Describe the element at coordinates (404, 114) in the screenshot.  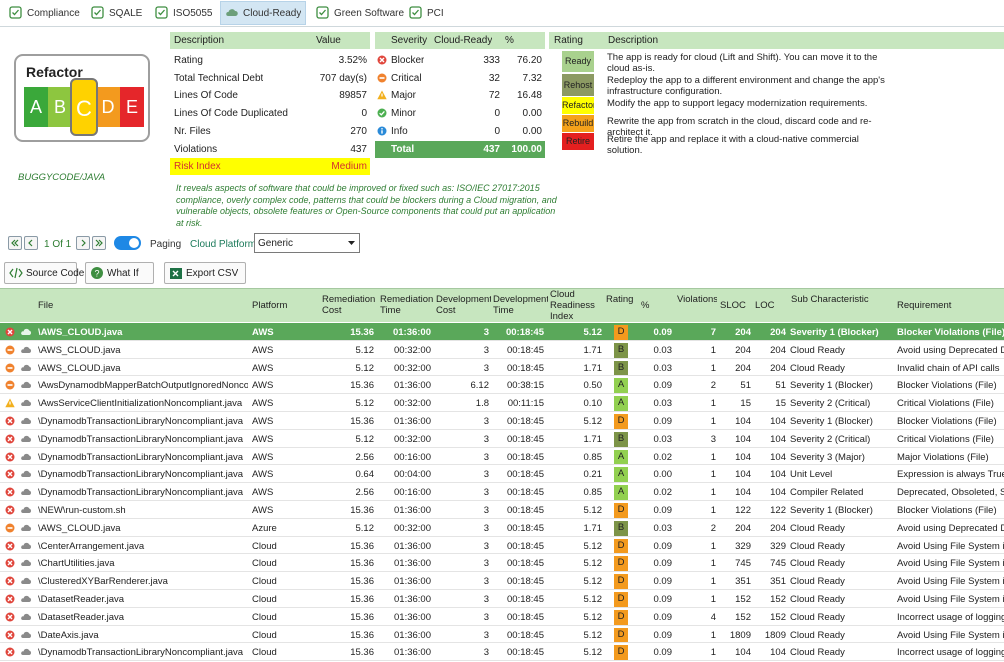
I see `severity-label: Minor` at that location.